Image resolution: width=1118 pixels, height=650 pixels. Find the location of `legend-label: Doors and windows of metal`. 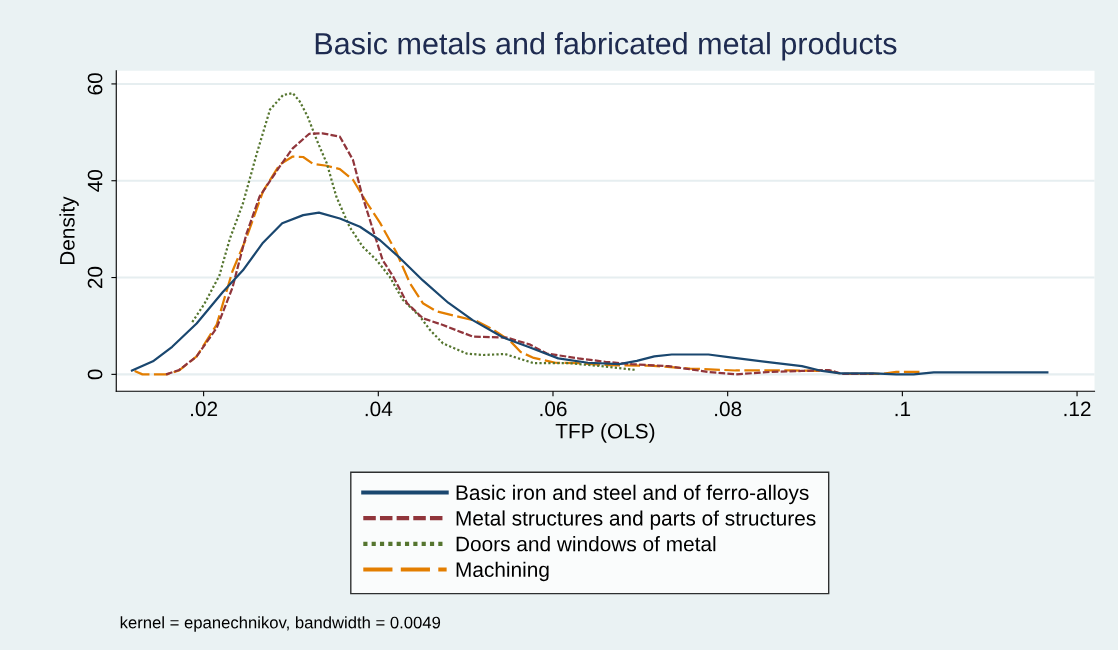

legend-label: Doors and windows of metal is located at coordinates (586, 544).